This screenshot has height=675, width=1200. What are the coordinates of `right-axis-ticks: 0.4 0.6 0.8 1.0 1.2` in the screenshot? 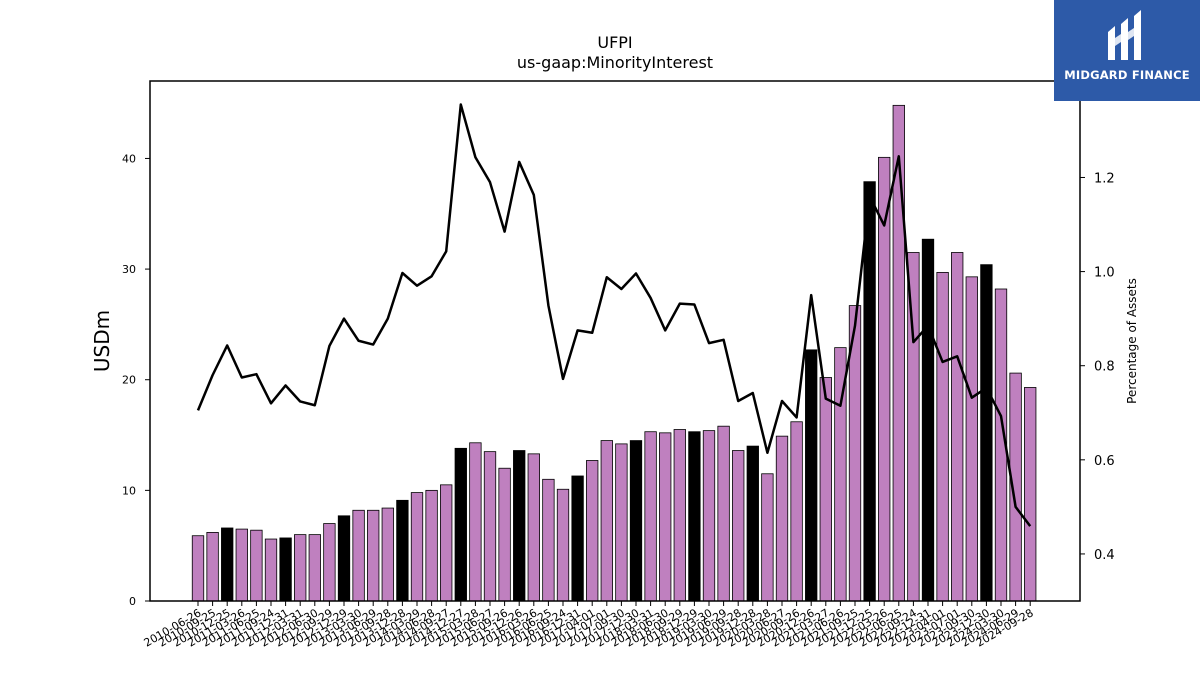 It's located at (1097, 367).